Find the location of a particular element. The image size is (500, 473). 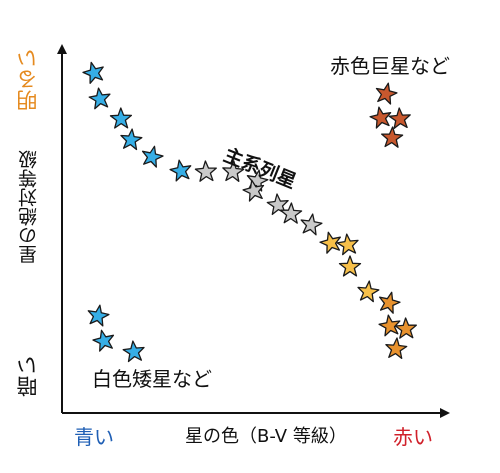

y-axis-bright-label: 明るい is located at coordinates (28, 79).